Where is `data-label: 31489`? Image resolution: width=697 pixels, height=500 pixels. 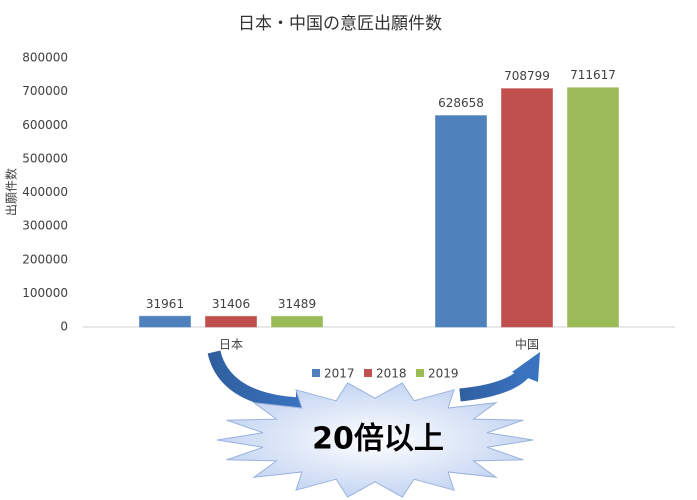 data-label: 31489 is located at coordinates (297, 304).